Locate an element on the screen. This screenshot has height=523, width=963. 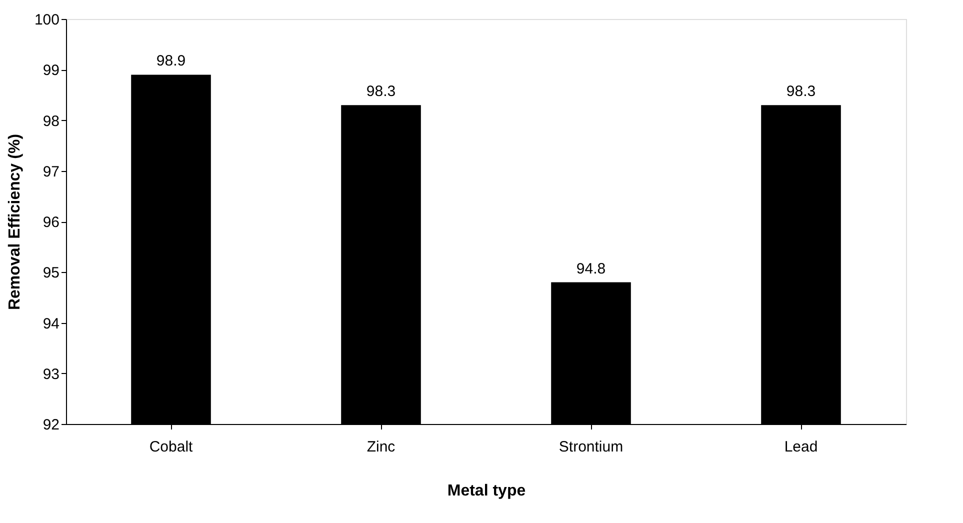
x-axis-title: Metal type is located at coordinates (486, 491).